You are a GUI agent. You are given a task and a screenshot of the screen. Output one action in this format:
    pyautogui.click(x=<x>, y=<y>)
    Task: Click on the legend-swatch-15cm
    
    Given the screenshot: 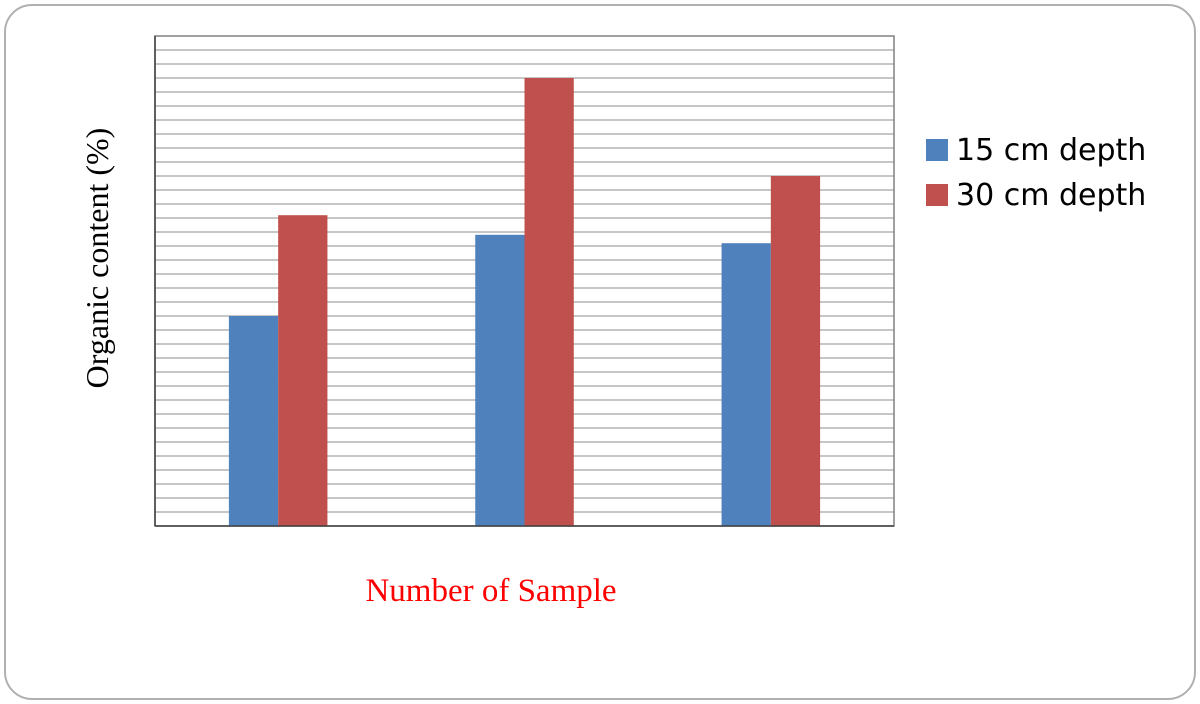 What is the action you would take?
    pyautogui.click(x=937, y=150)
    